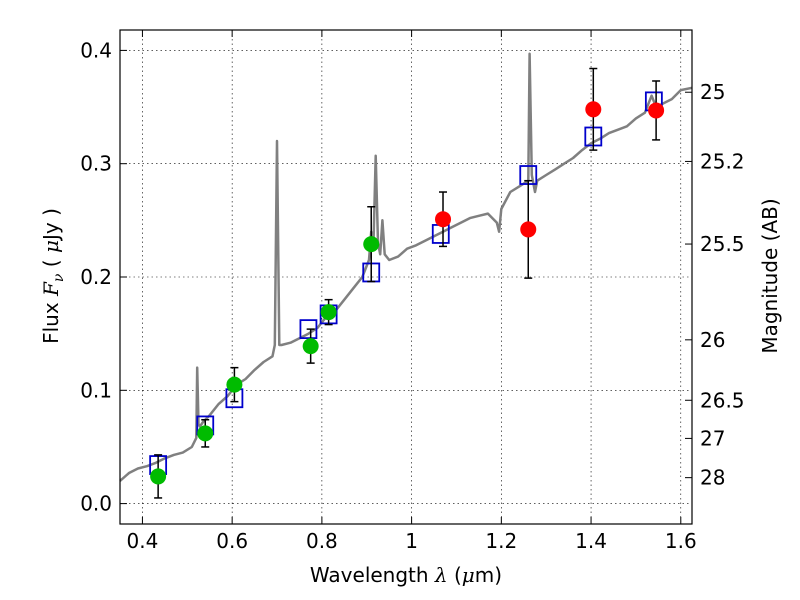  I want to click on mag-tick-label: 25, so click(712, 92).